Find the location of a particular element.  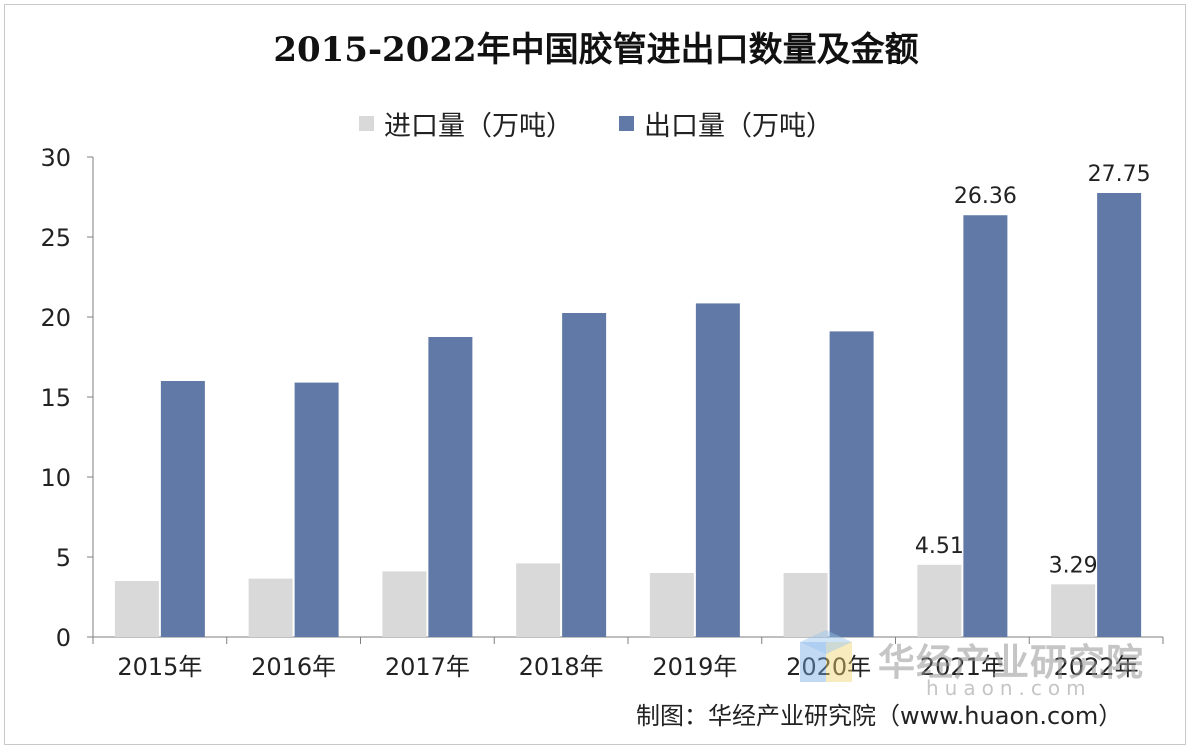

source-note: 制图：华经产业研究院（www.huaon.com） is located at coordinates (879, 716).